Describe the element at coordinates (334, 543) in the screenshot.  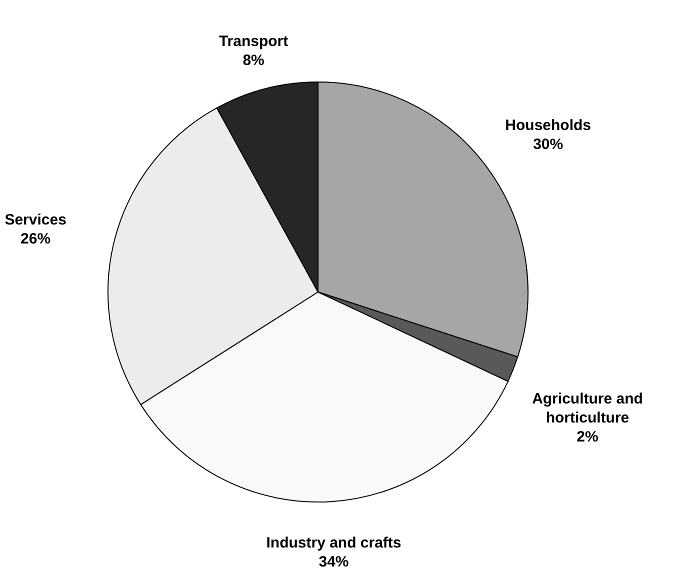
I see `slice-label: Industry and crafts` at that location.